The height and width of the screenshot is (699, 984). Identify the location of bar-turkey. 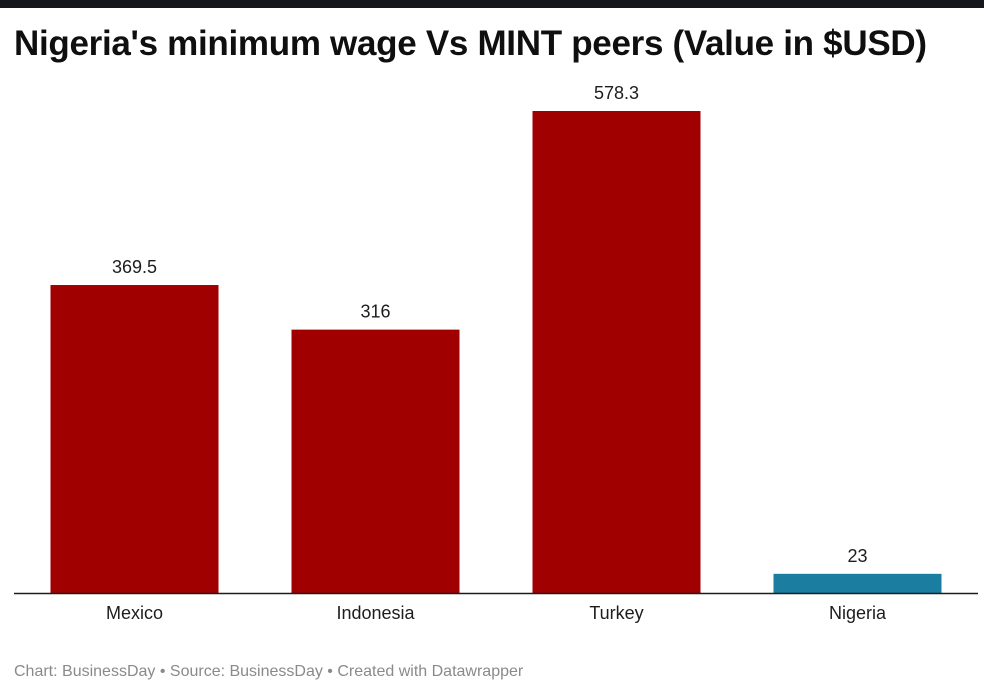
(616, 352).